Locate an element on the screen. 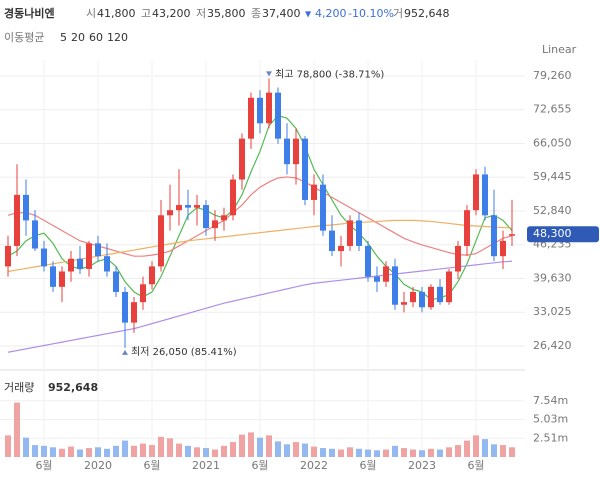 The height and width of the screenshot is (477, 600). y-tick-label: 66,050 is located at coordinates (552, 142).